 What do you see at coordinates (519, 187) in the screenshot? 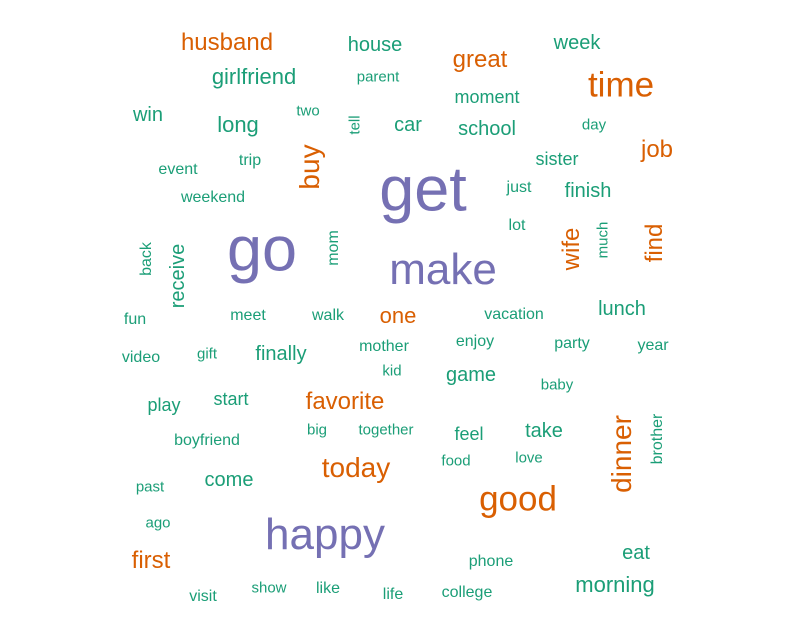
I see `word-just: just` at bounding box center [519, 187].